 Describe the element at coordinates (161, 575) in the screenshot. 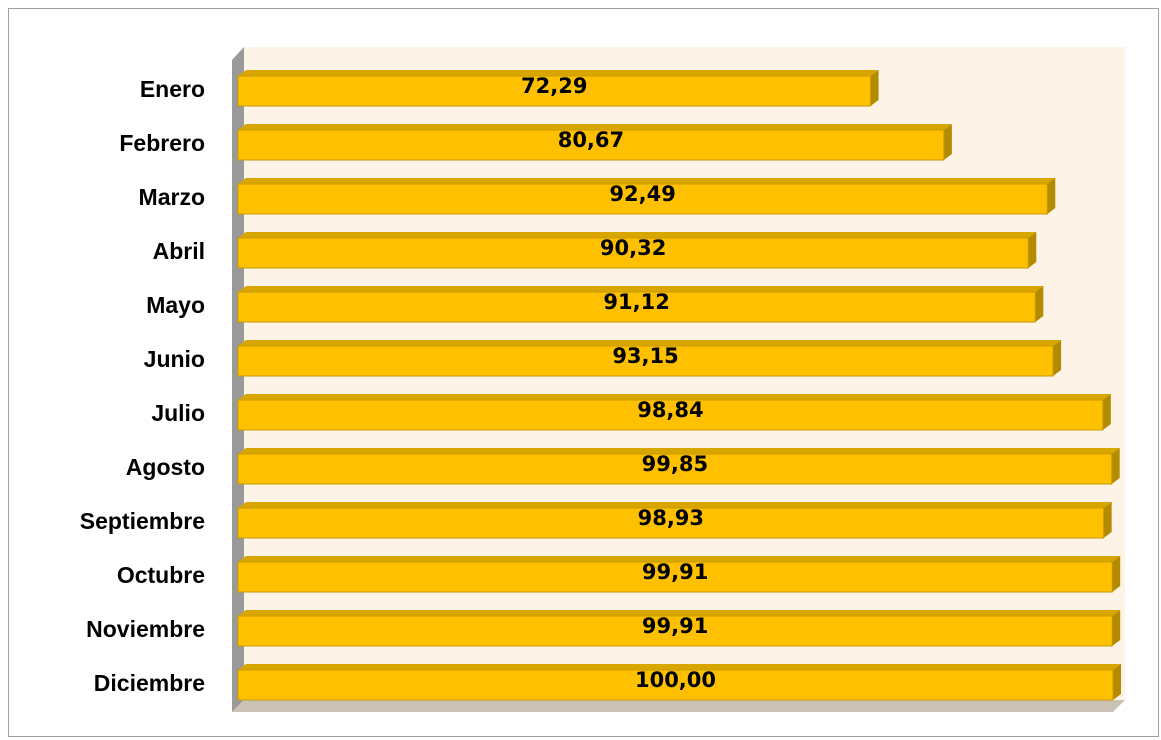

I see `y-tick-label: Octubre` at that location.